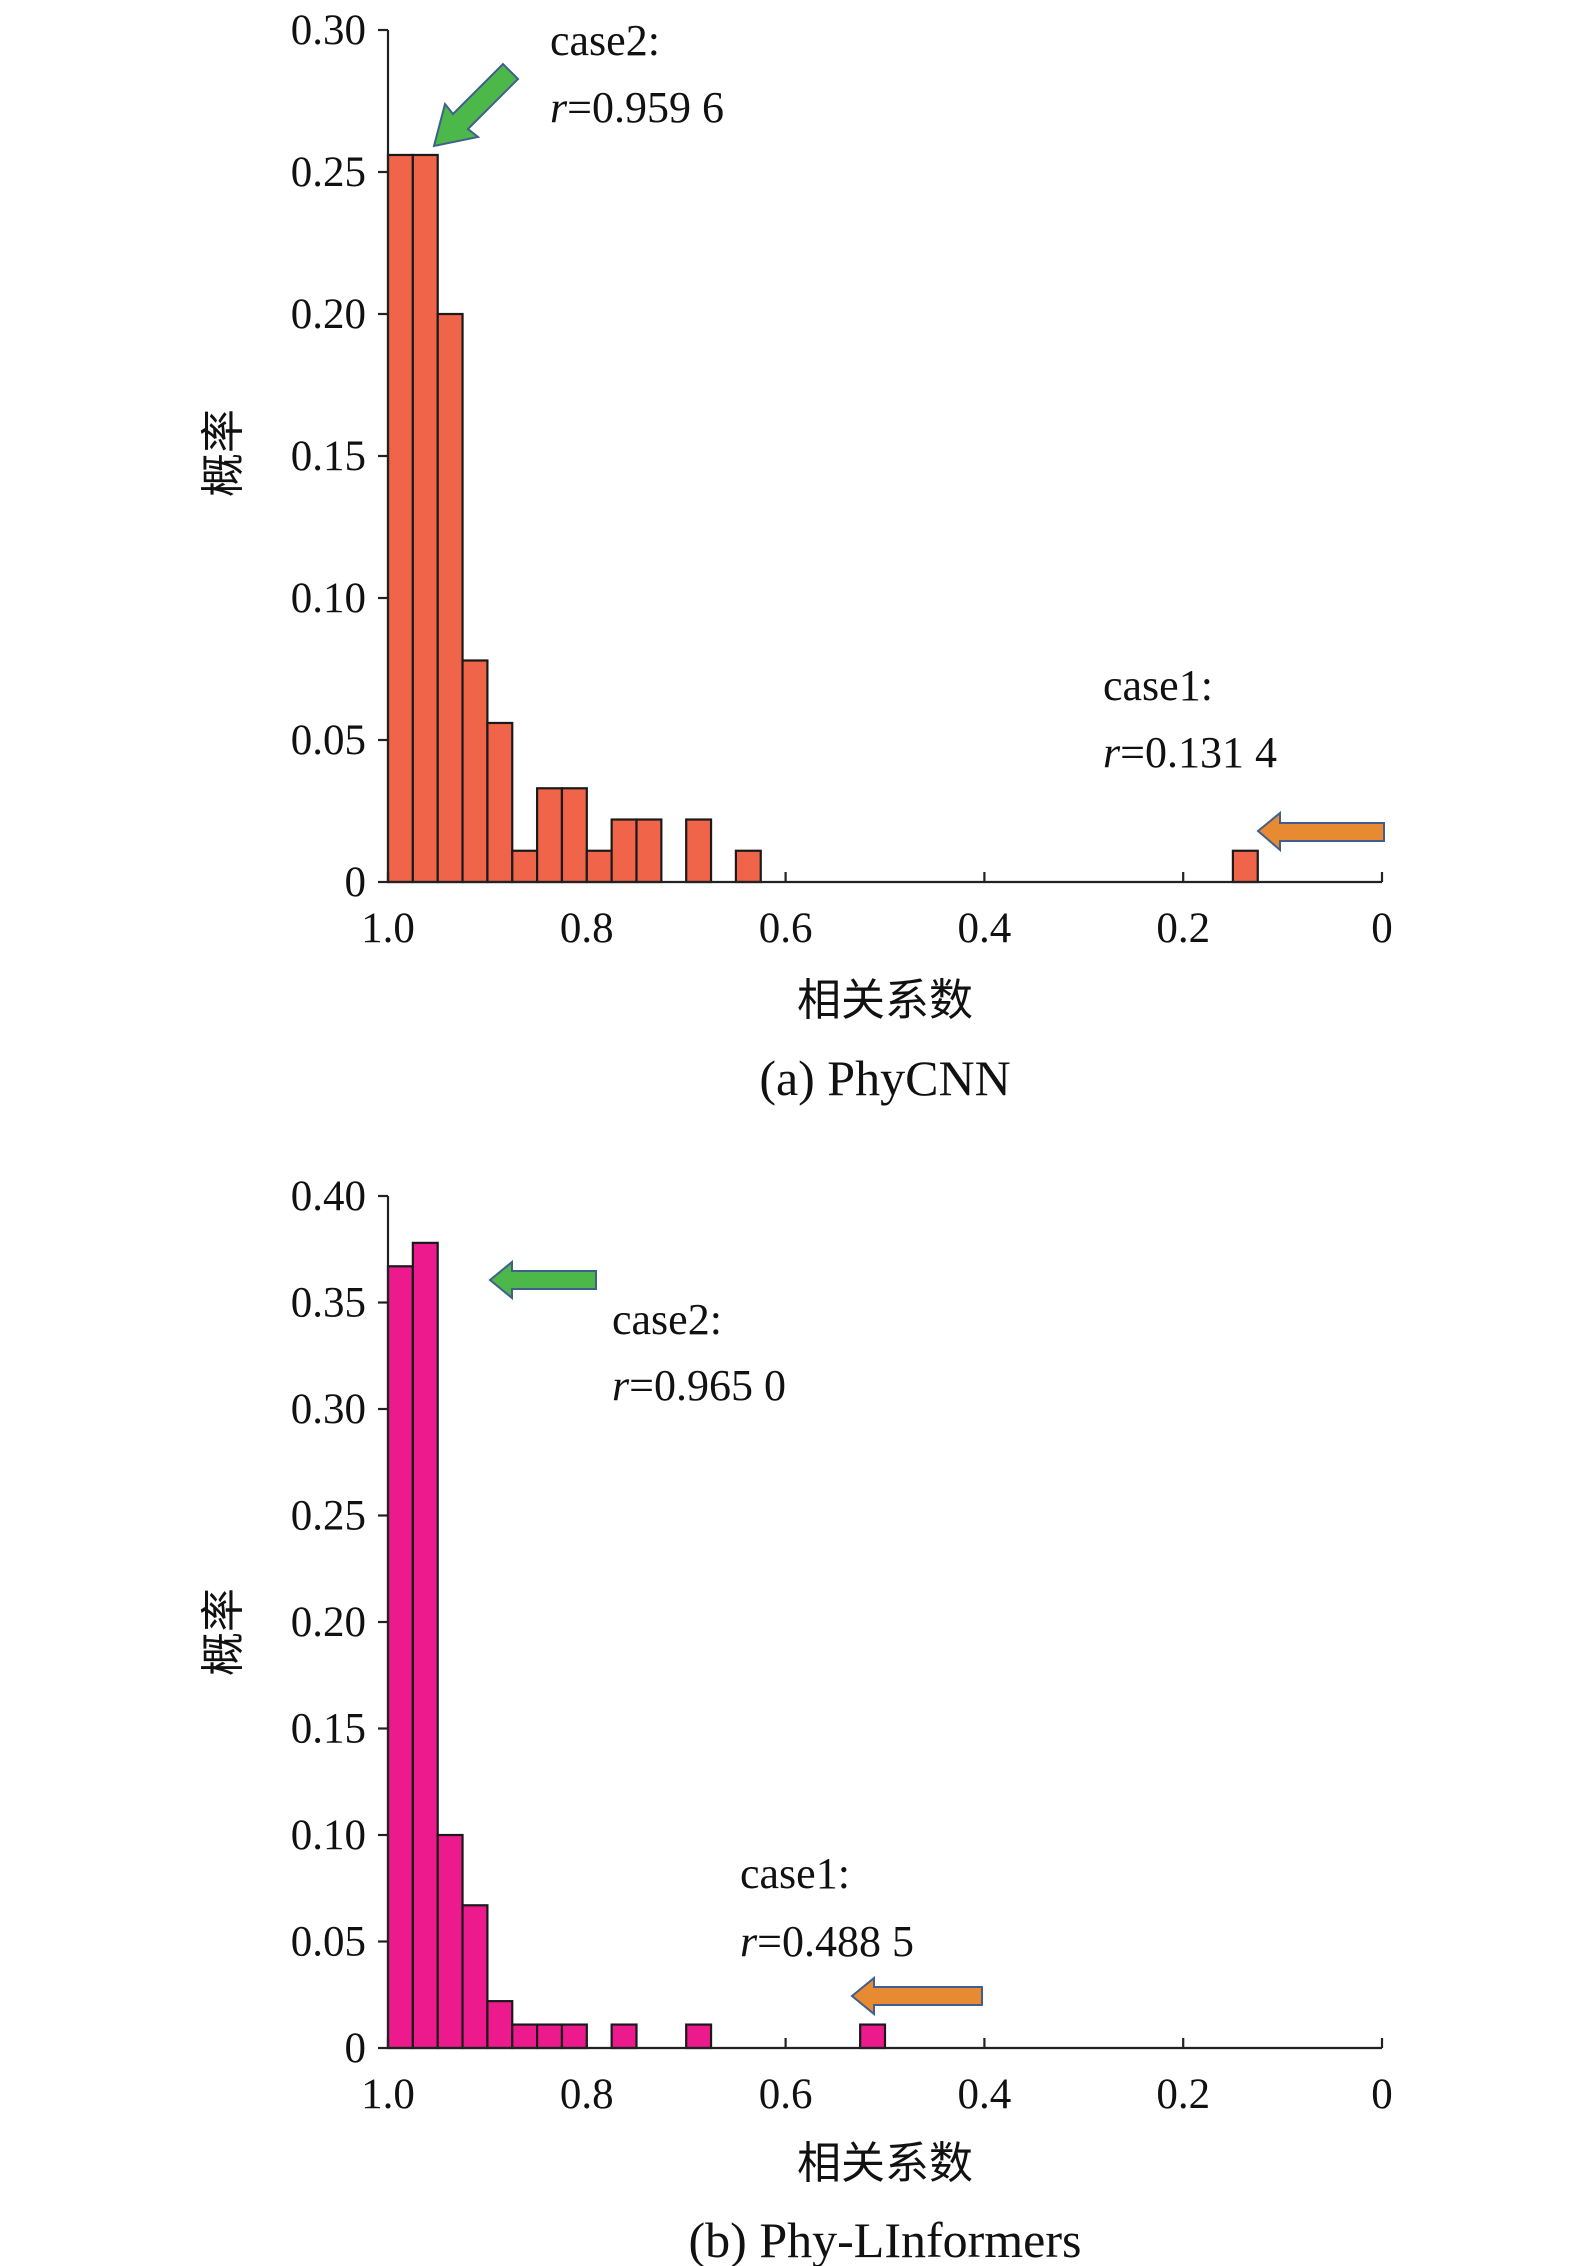 The image size is (1575, 2266). I want to click on panel-b-y-ticks: 0 0.05 0.10 0.15 0.20 0.25 0.30 0.35 0.40, so click(339, 1622).